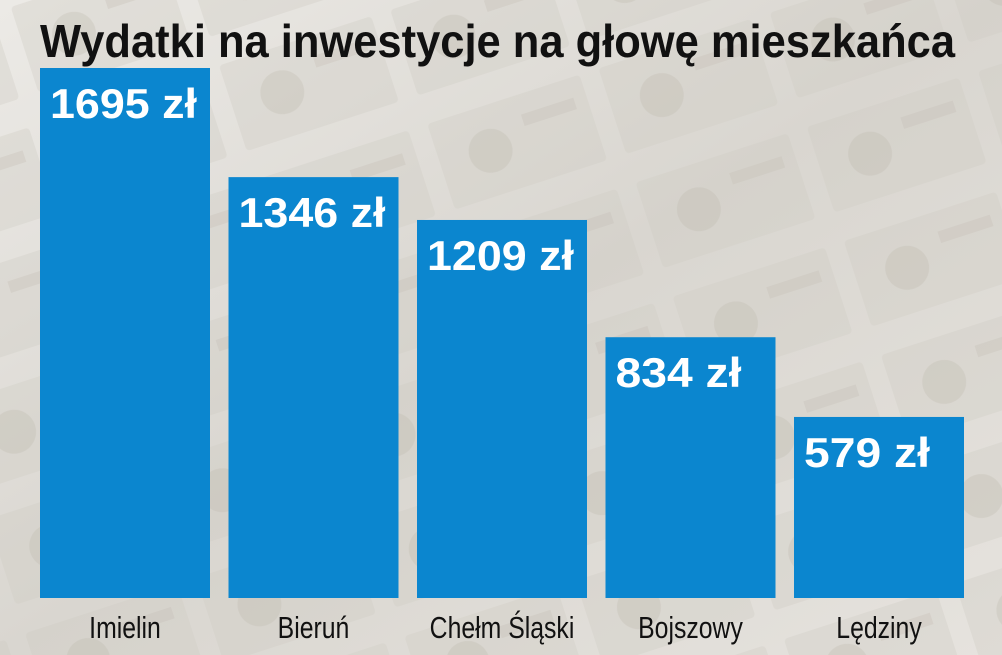  What do you see at coordinates (679, 372) in the screenshot?
I see `value-label: 834 zł` at bounding box center [679, 372].